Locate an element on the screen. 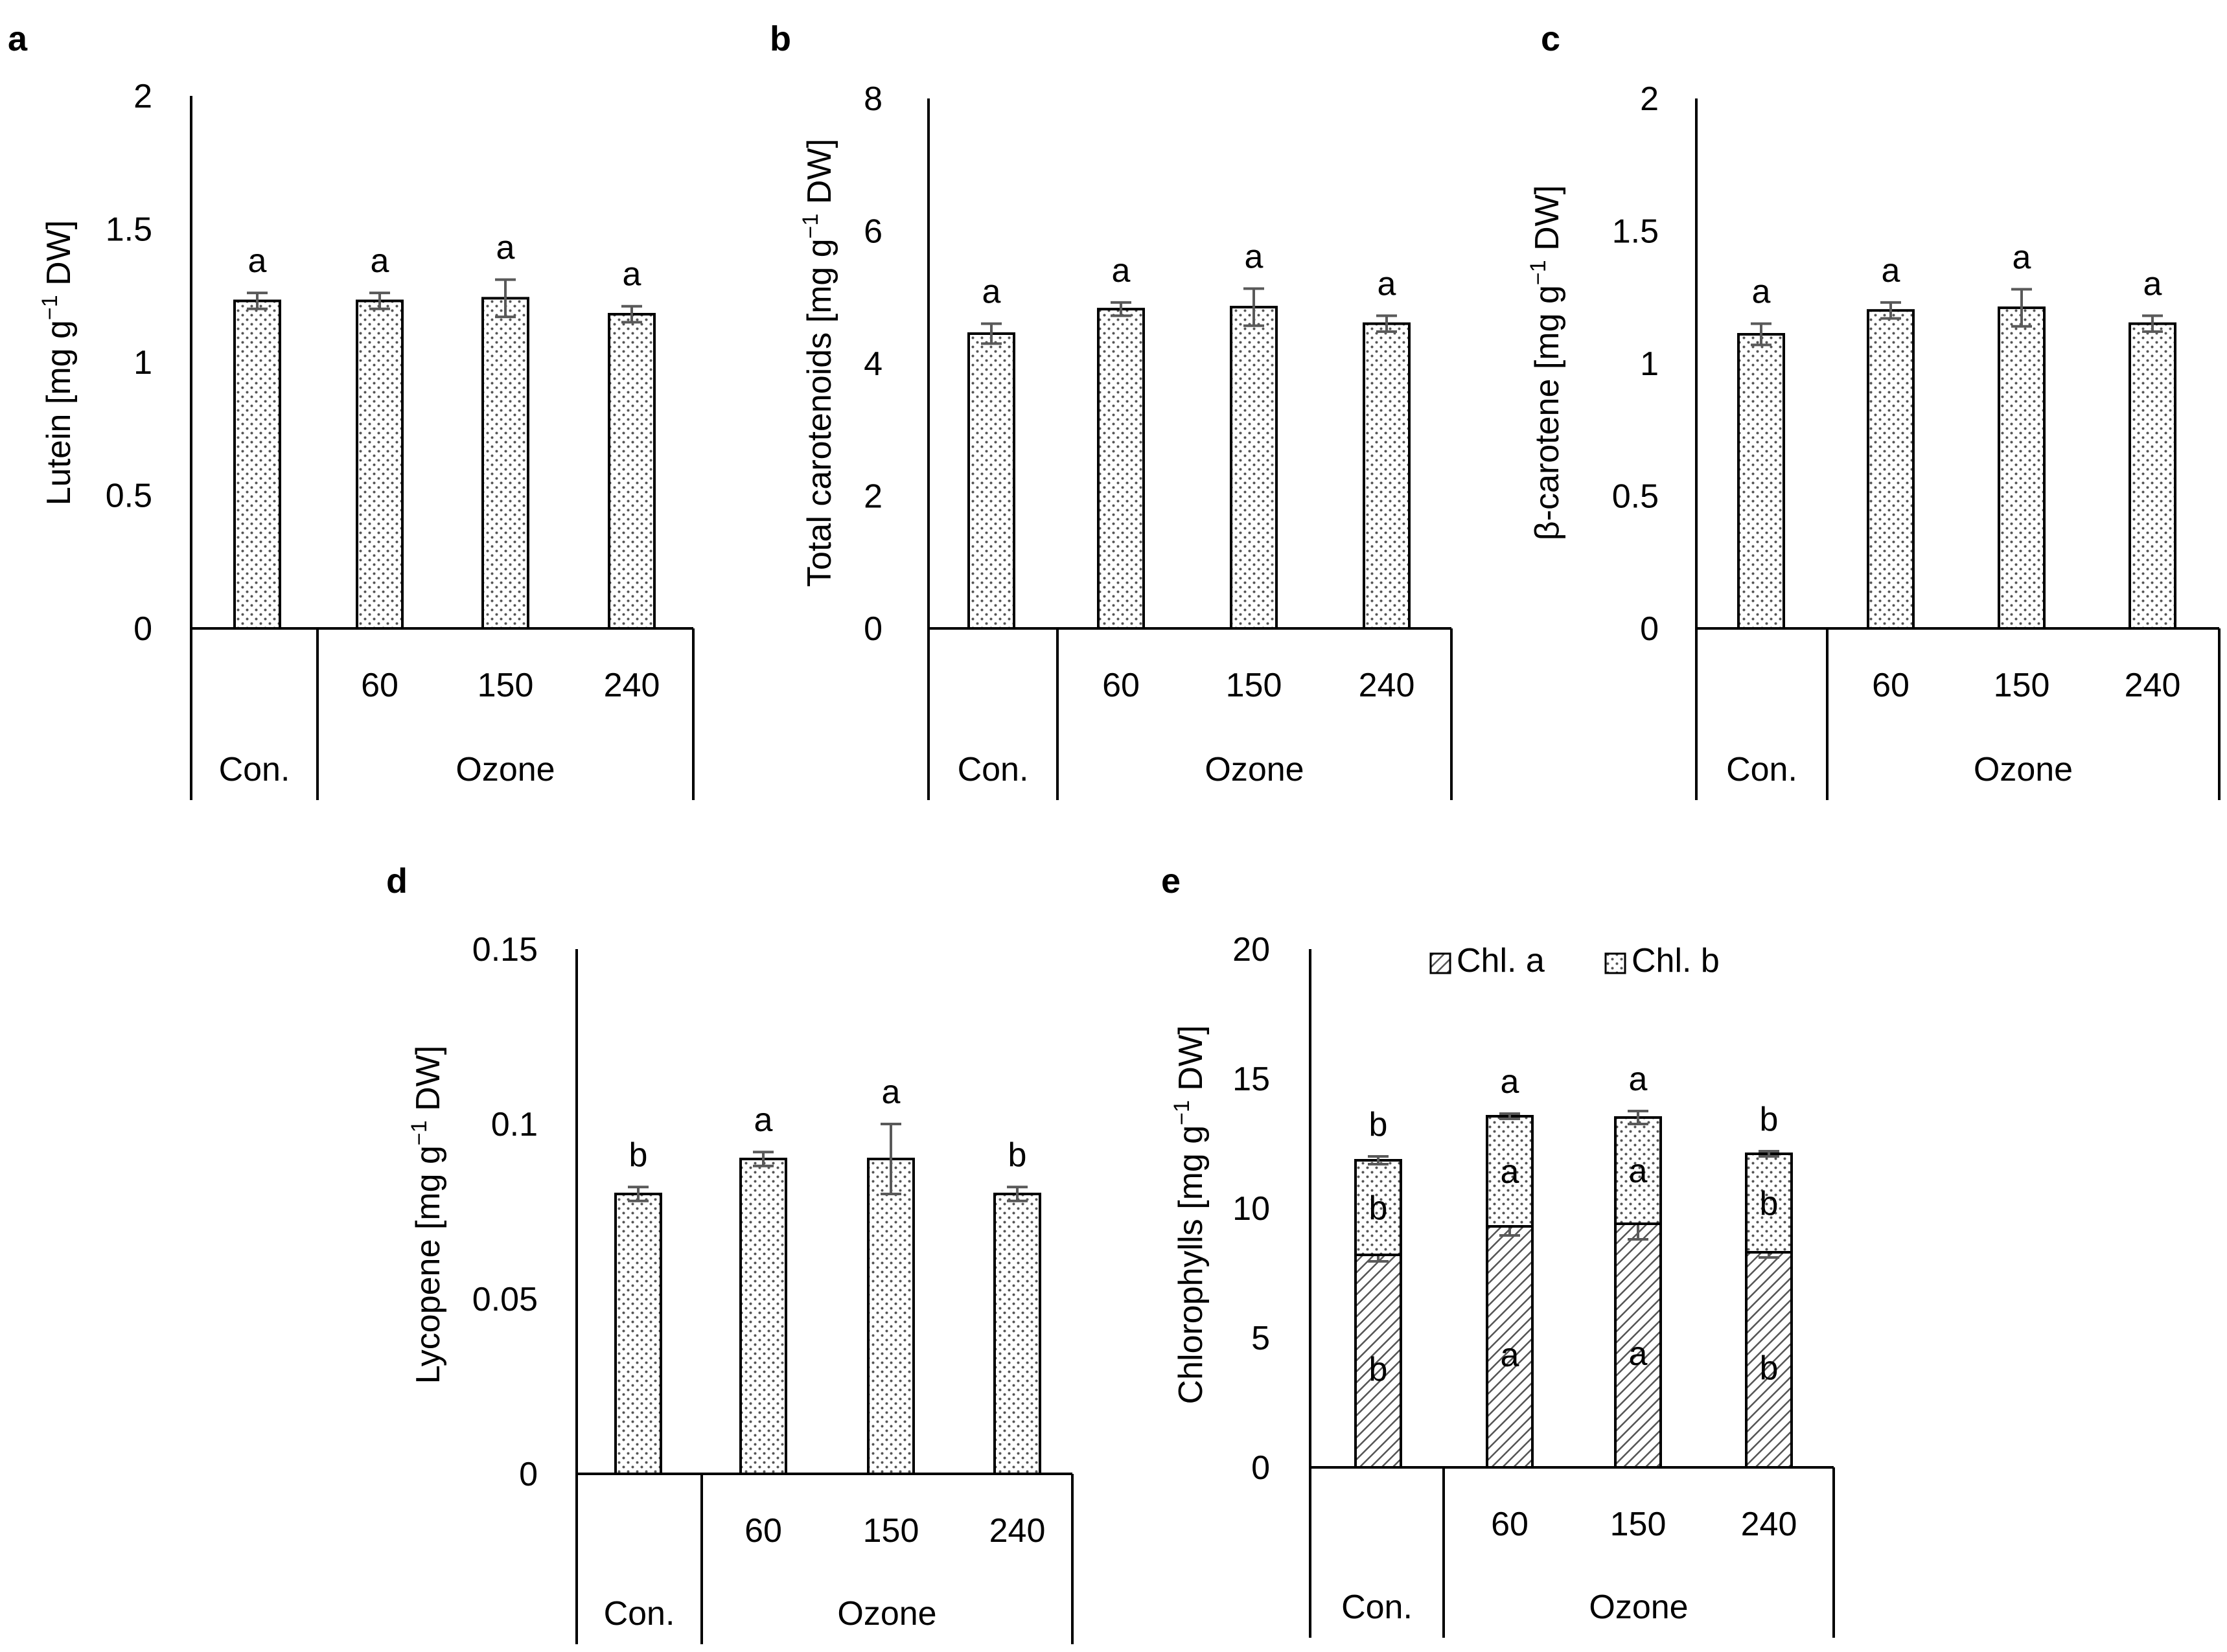  panel-letter-b: b is located at coordinates (780, 38).